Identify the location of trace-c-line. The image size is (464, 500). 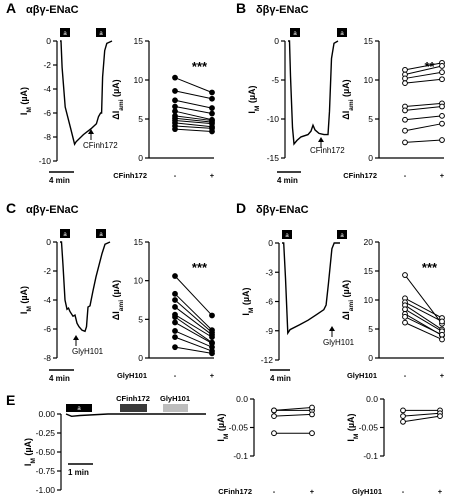
(85, 287).